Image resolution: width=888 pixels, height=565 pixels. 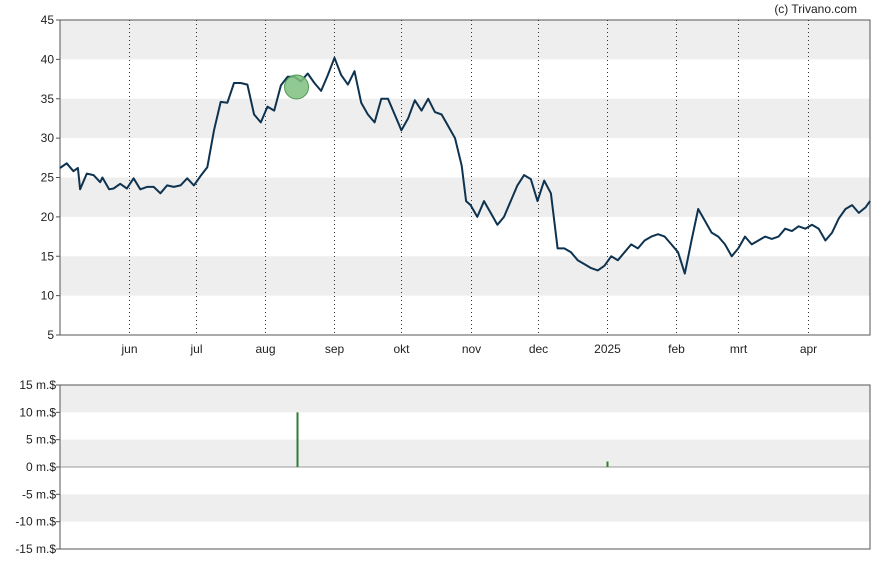 I want to click on y-tick-label: 30, so click(x=48, y=138).